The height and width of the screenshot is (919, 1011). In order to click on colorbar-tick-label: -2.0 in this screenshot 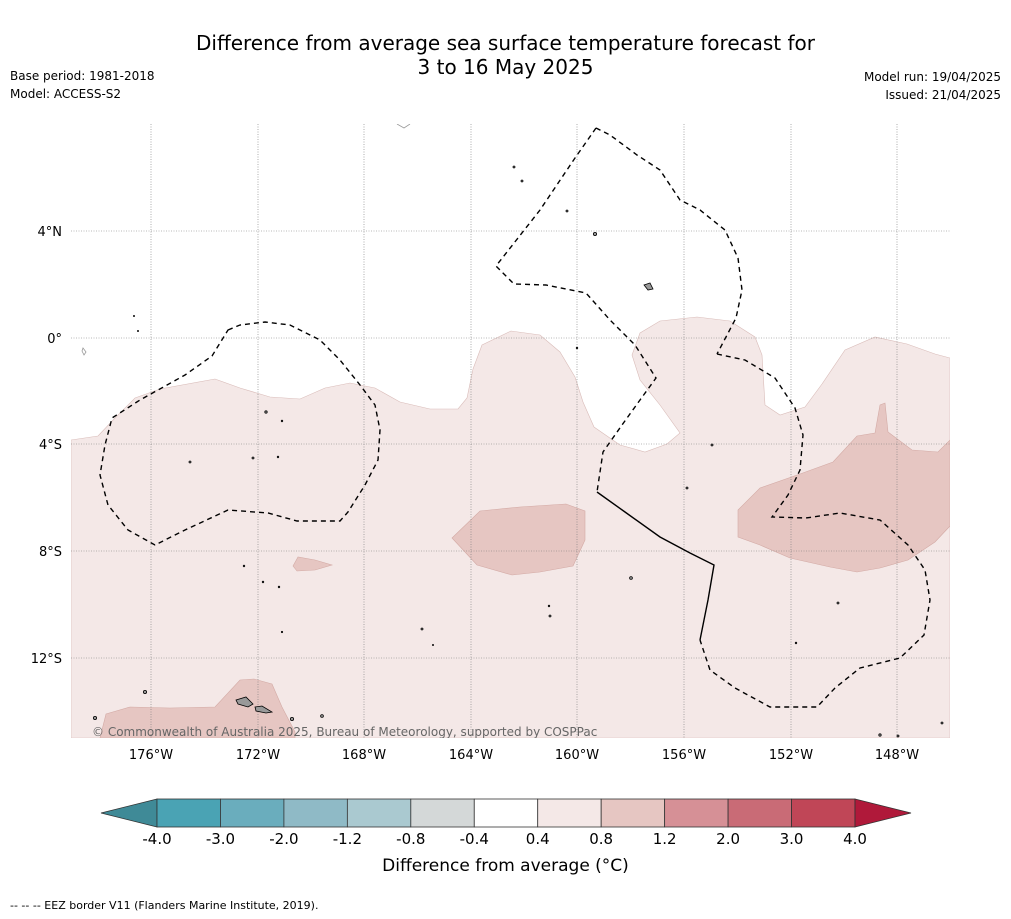, I will do `click(283, 839)`.